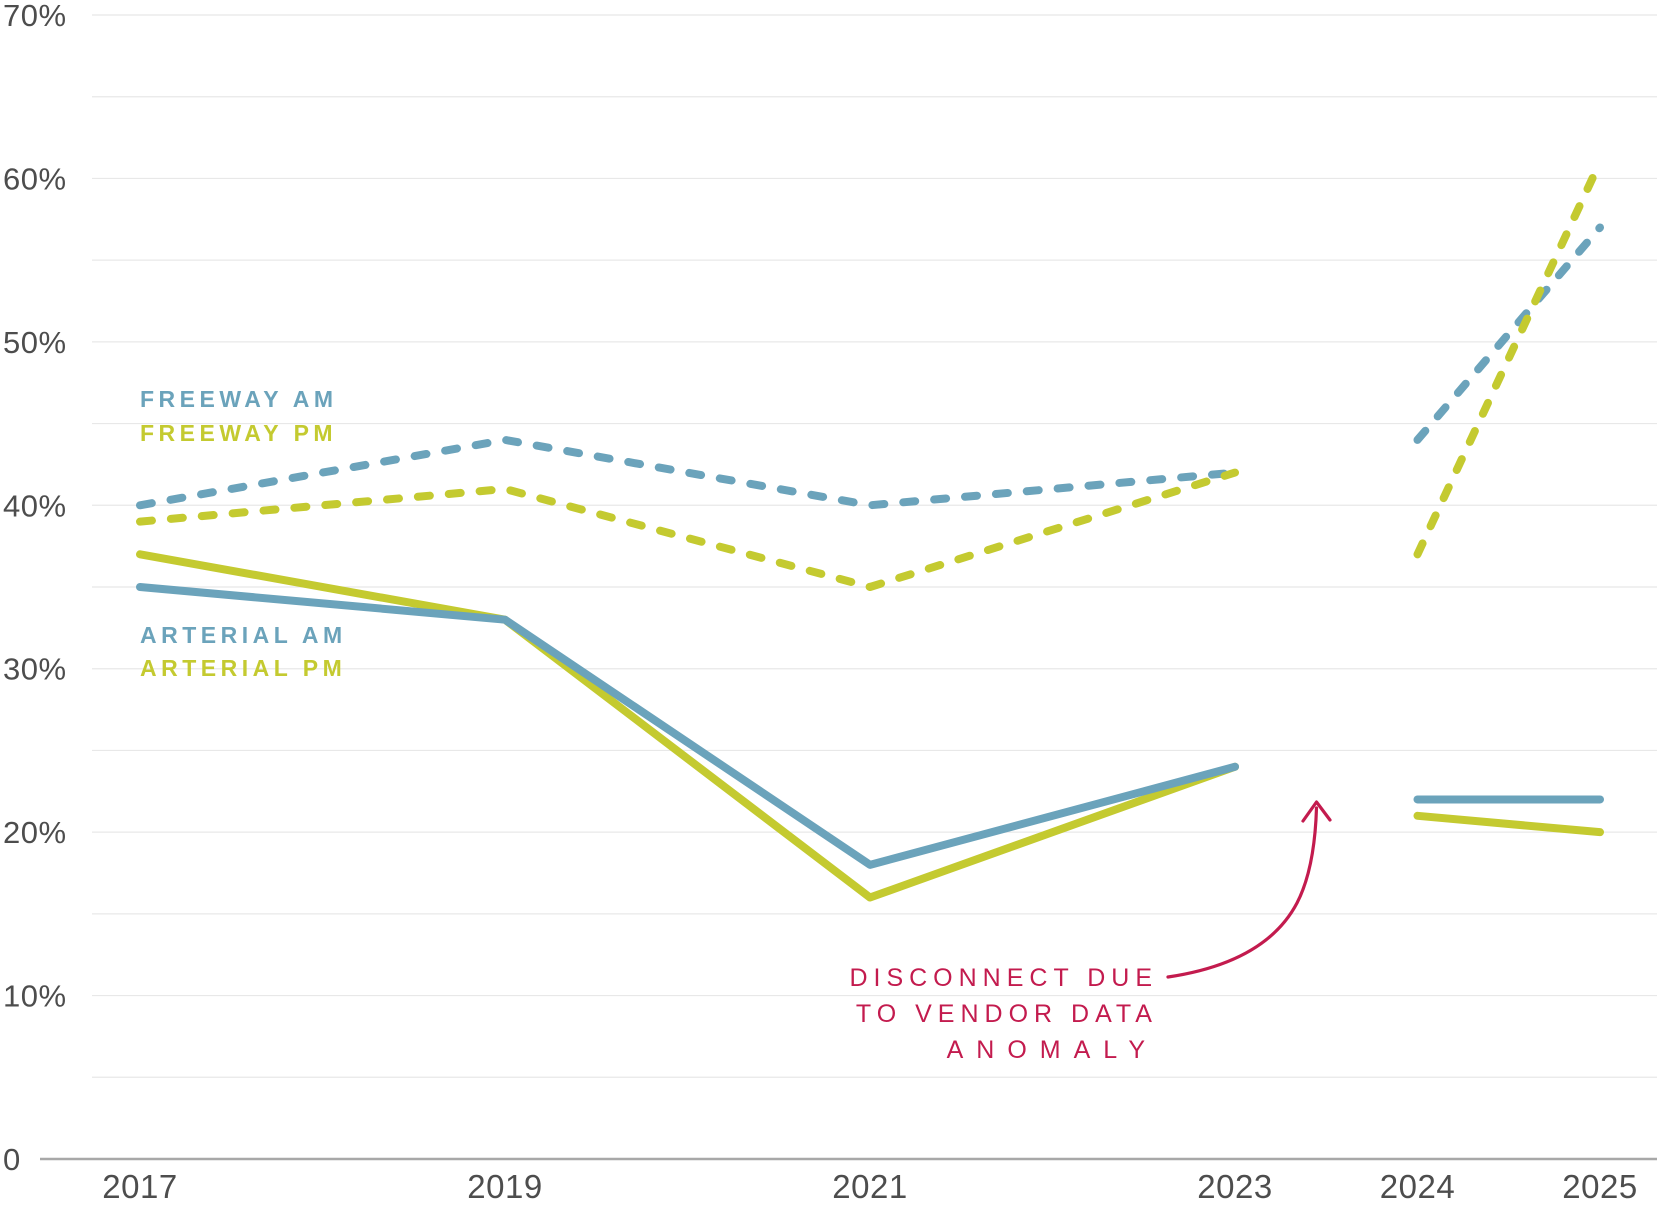  Describe the element at coordinates (1316, 811) in the screenshot. I see `annotation-arrowhead-icon` at that location.